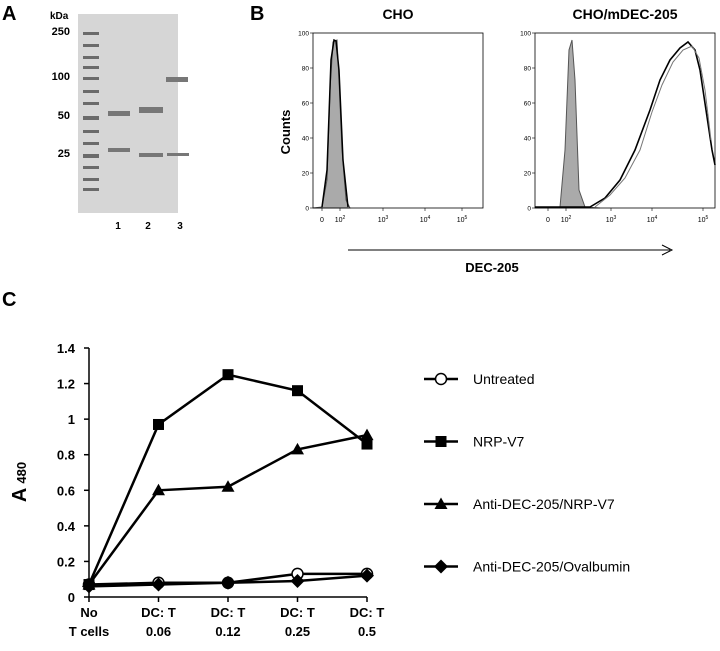 This screenshot has width=720, height=651. I want to click on y-tick-label: 0.8, so click(66, 455).